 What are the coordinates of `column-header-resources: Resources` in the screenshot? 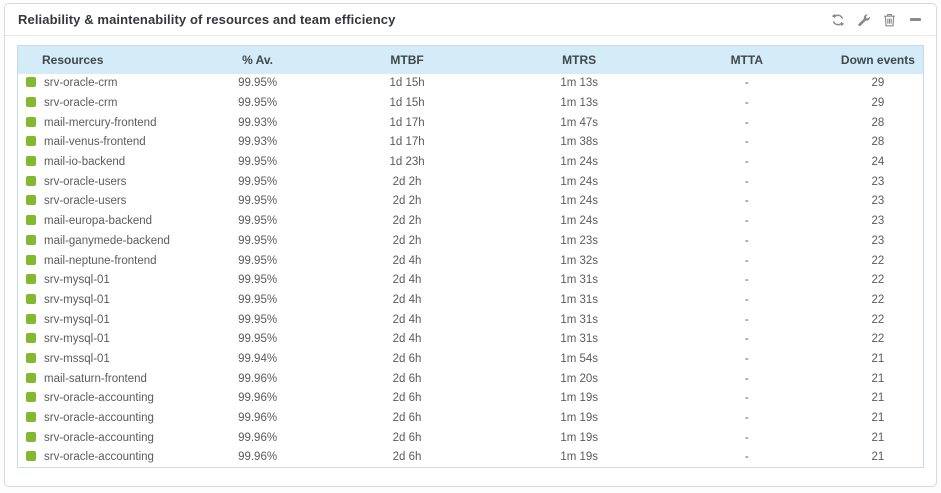 It's located at (108, 59).